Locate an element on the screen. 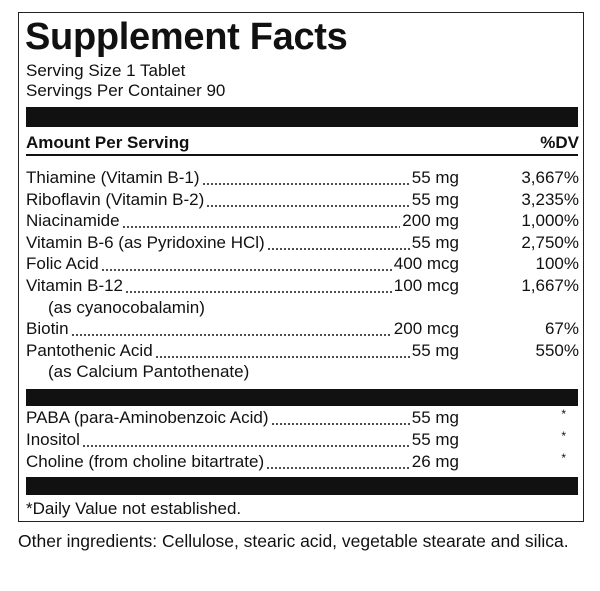  nutrient-row: Biotin 200 mcg 67% is located at coordinates (302, 329).